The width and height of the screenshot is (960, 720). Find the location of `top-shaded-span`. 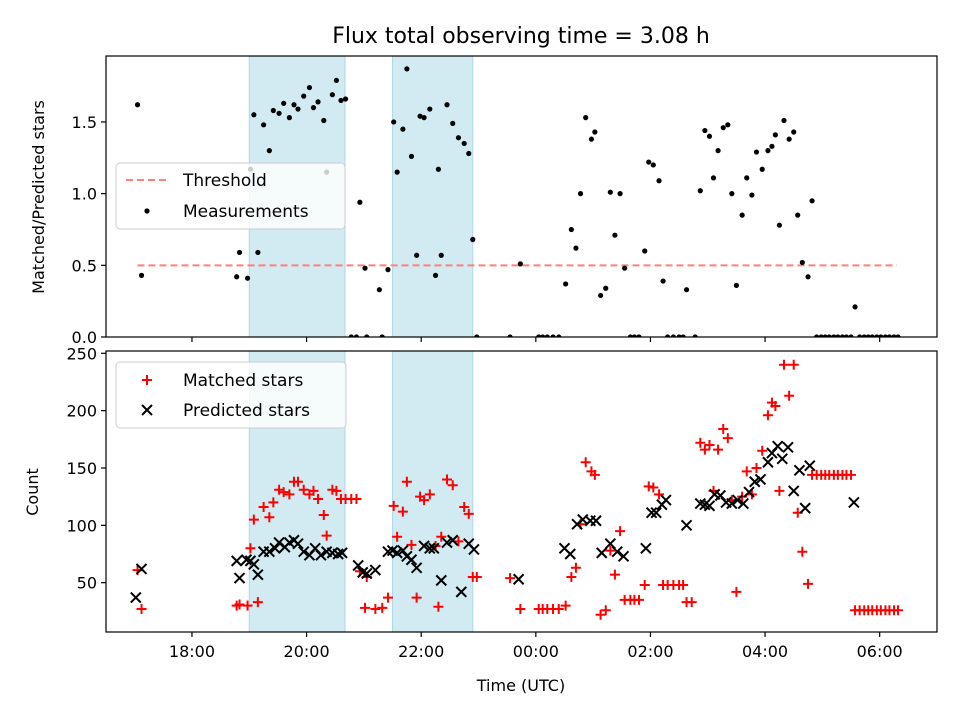

top-shaded-span is located at coordinates (433, 196).